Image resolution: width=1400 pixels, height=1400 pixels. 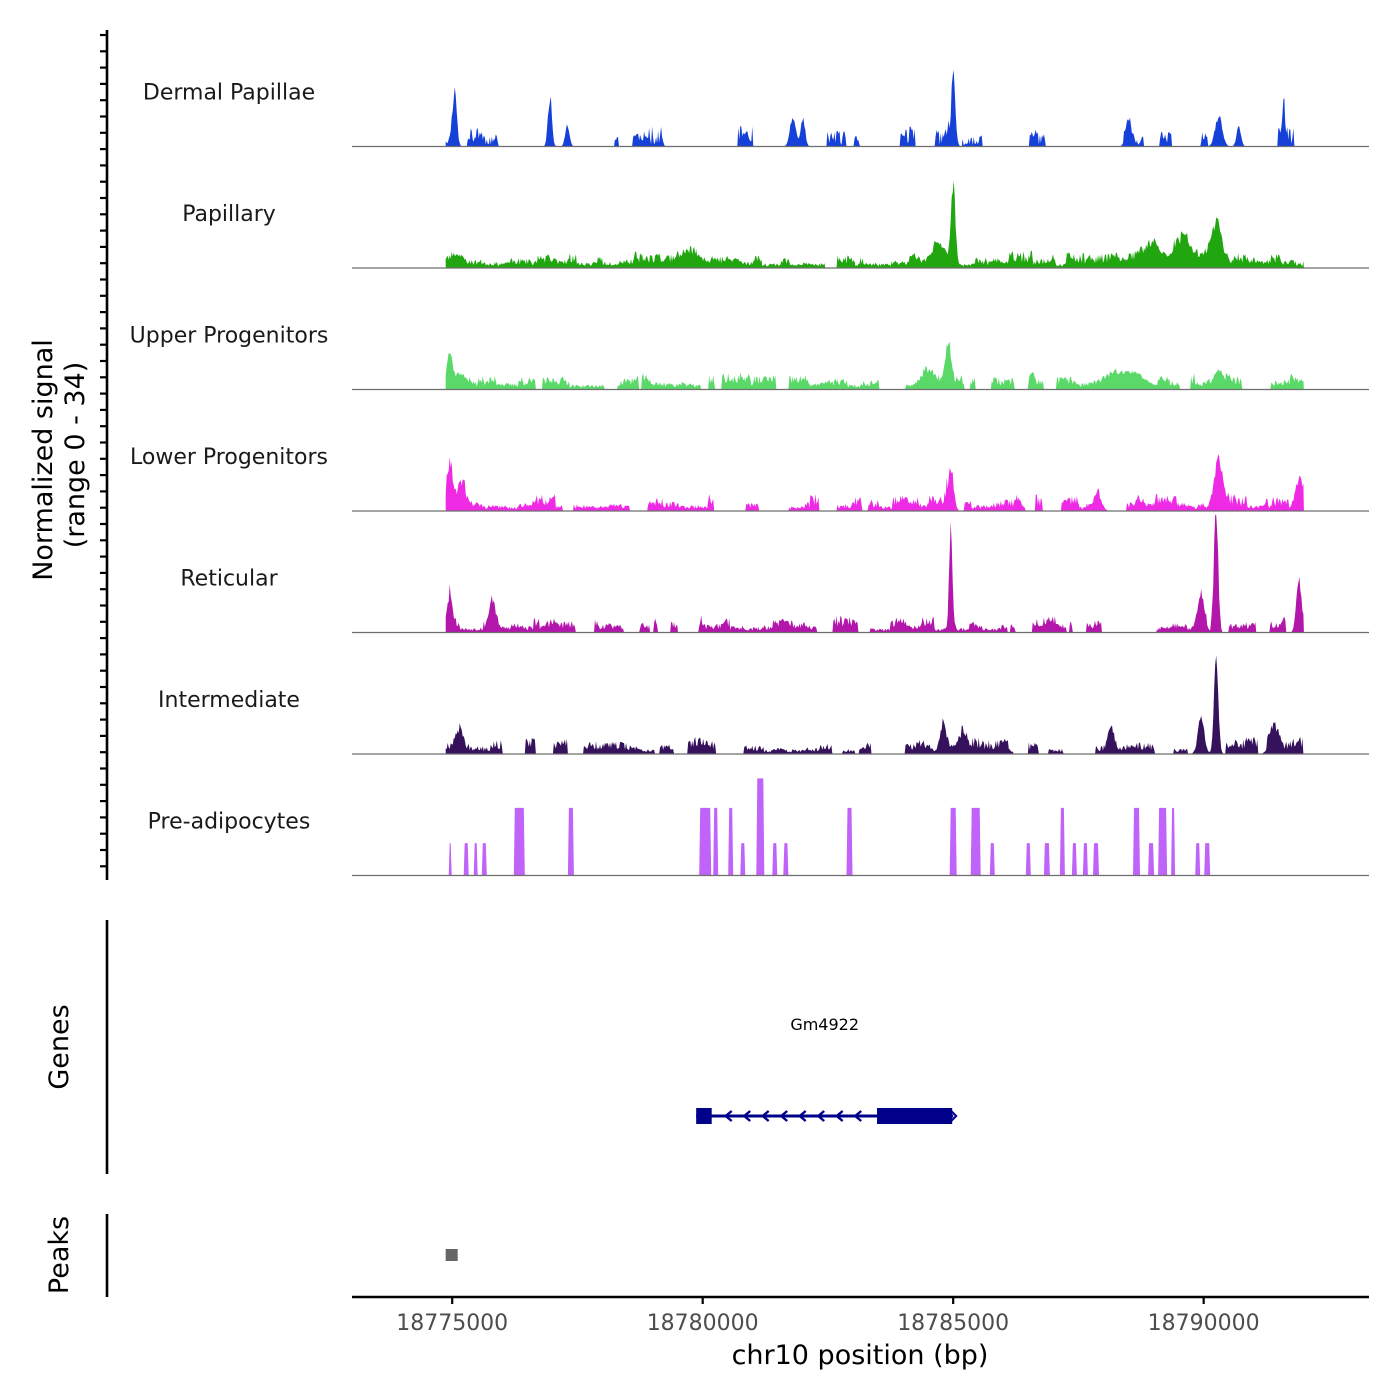 I want to click on track-upper-progenitors: Upper Progenitors, so click(x=749, y=357).